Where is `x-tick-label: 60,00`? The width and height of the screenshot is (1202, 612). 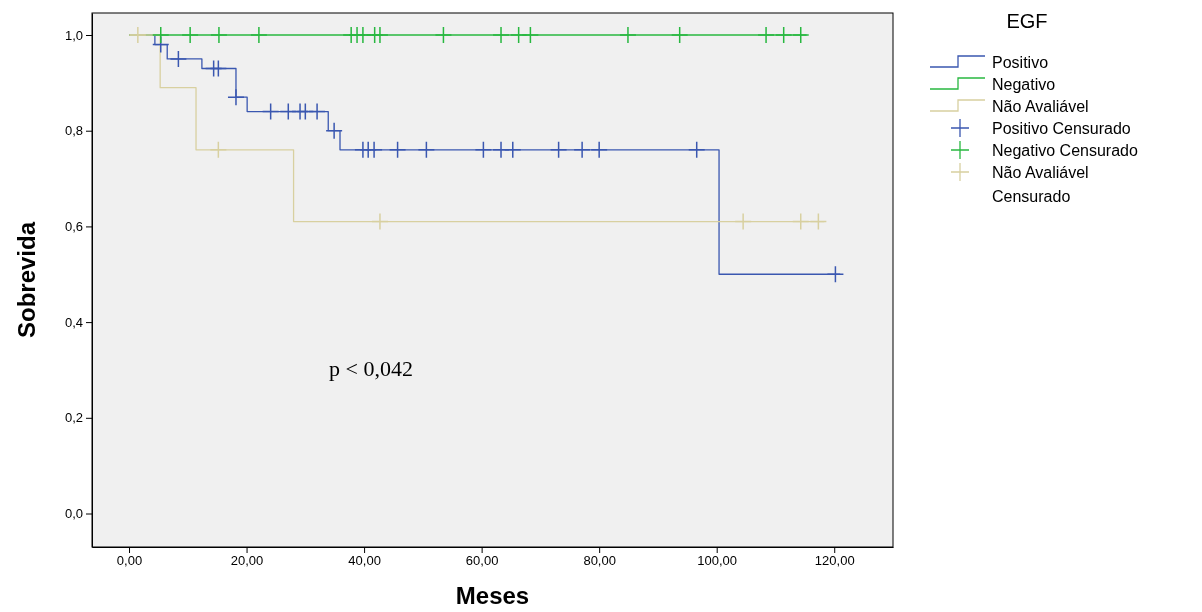
x-tick-label: 60,00 is located at coordinates (482, 561).